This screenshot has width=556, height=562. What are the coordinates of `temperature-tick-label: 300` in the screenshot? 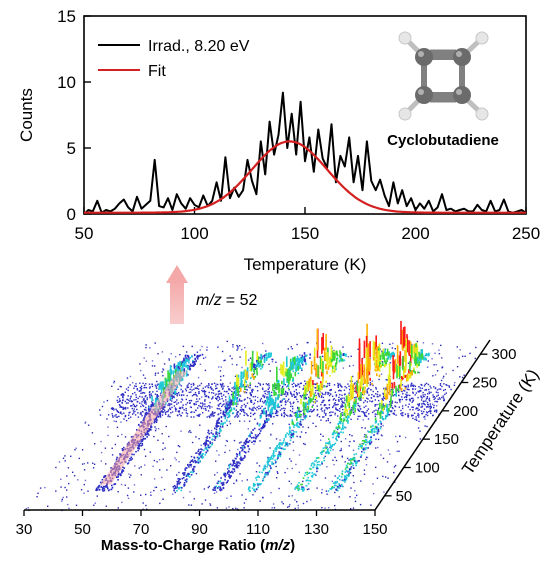 It's located at (503, 354).